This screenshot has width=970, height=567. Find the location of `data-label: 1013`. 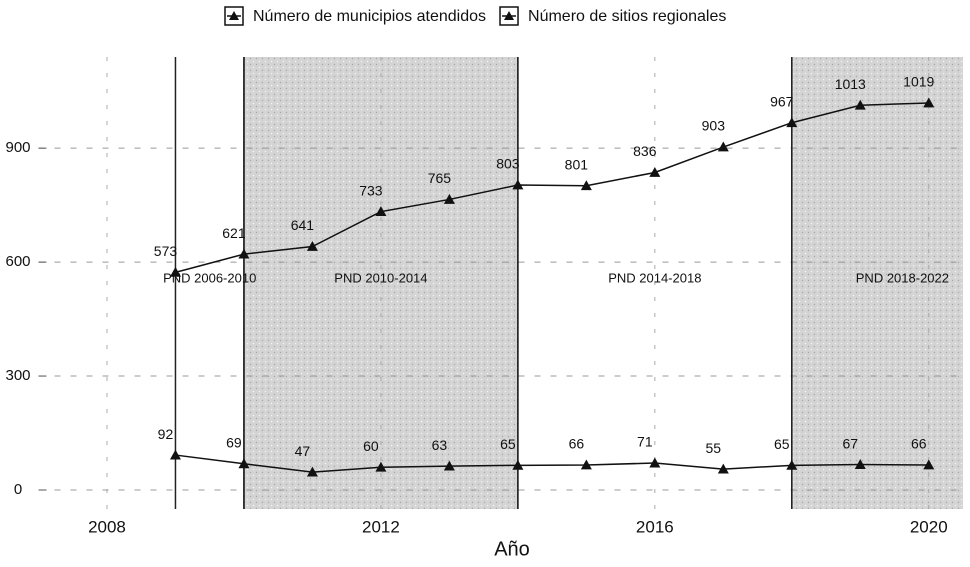

data-label: 1013 is located at coordinates (850, 84).